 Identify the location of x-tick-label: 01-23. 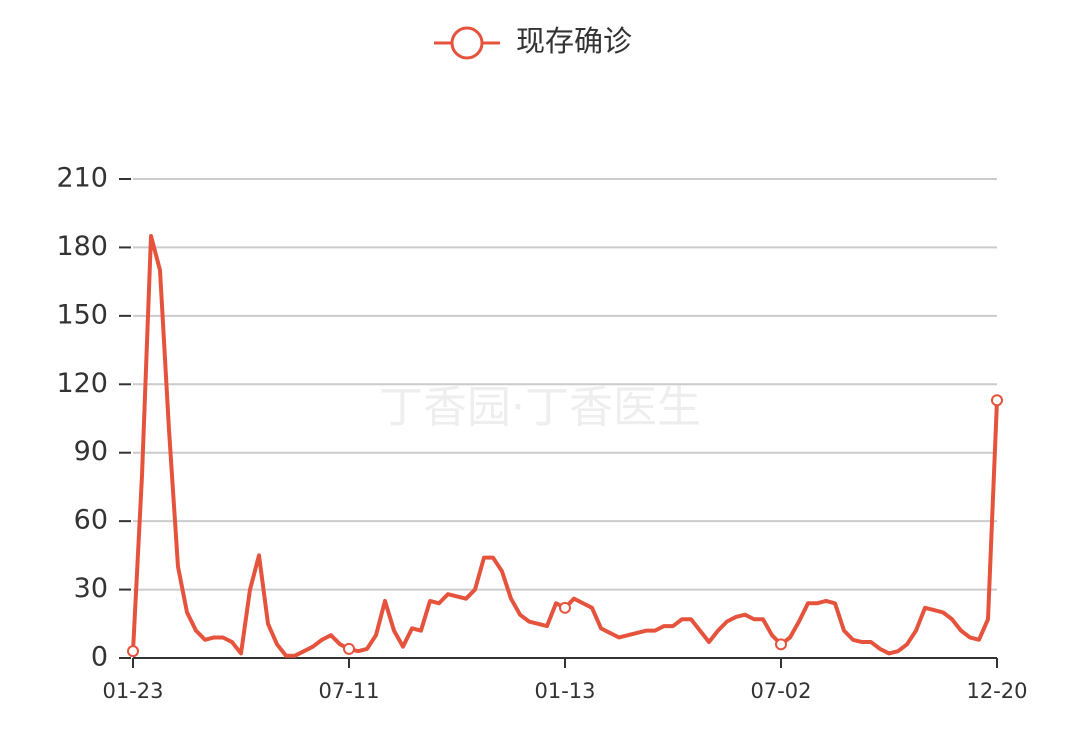
(132, 691).